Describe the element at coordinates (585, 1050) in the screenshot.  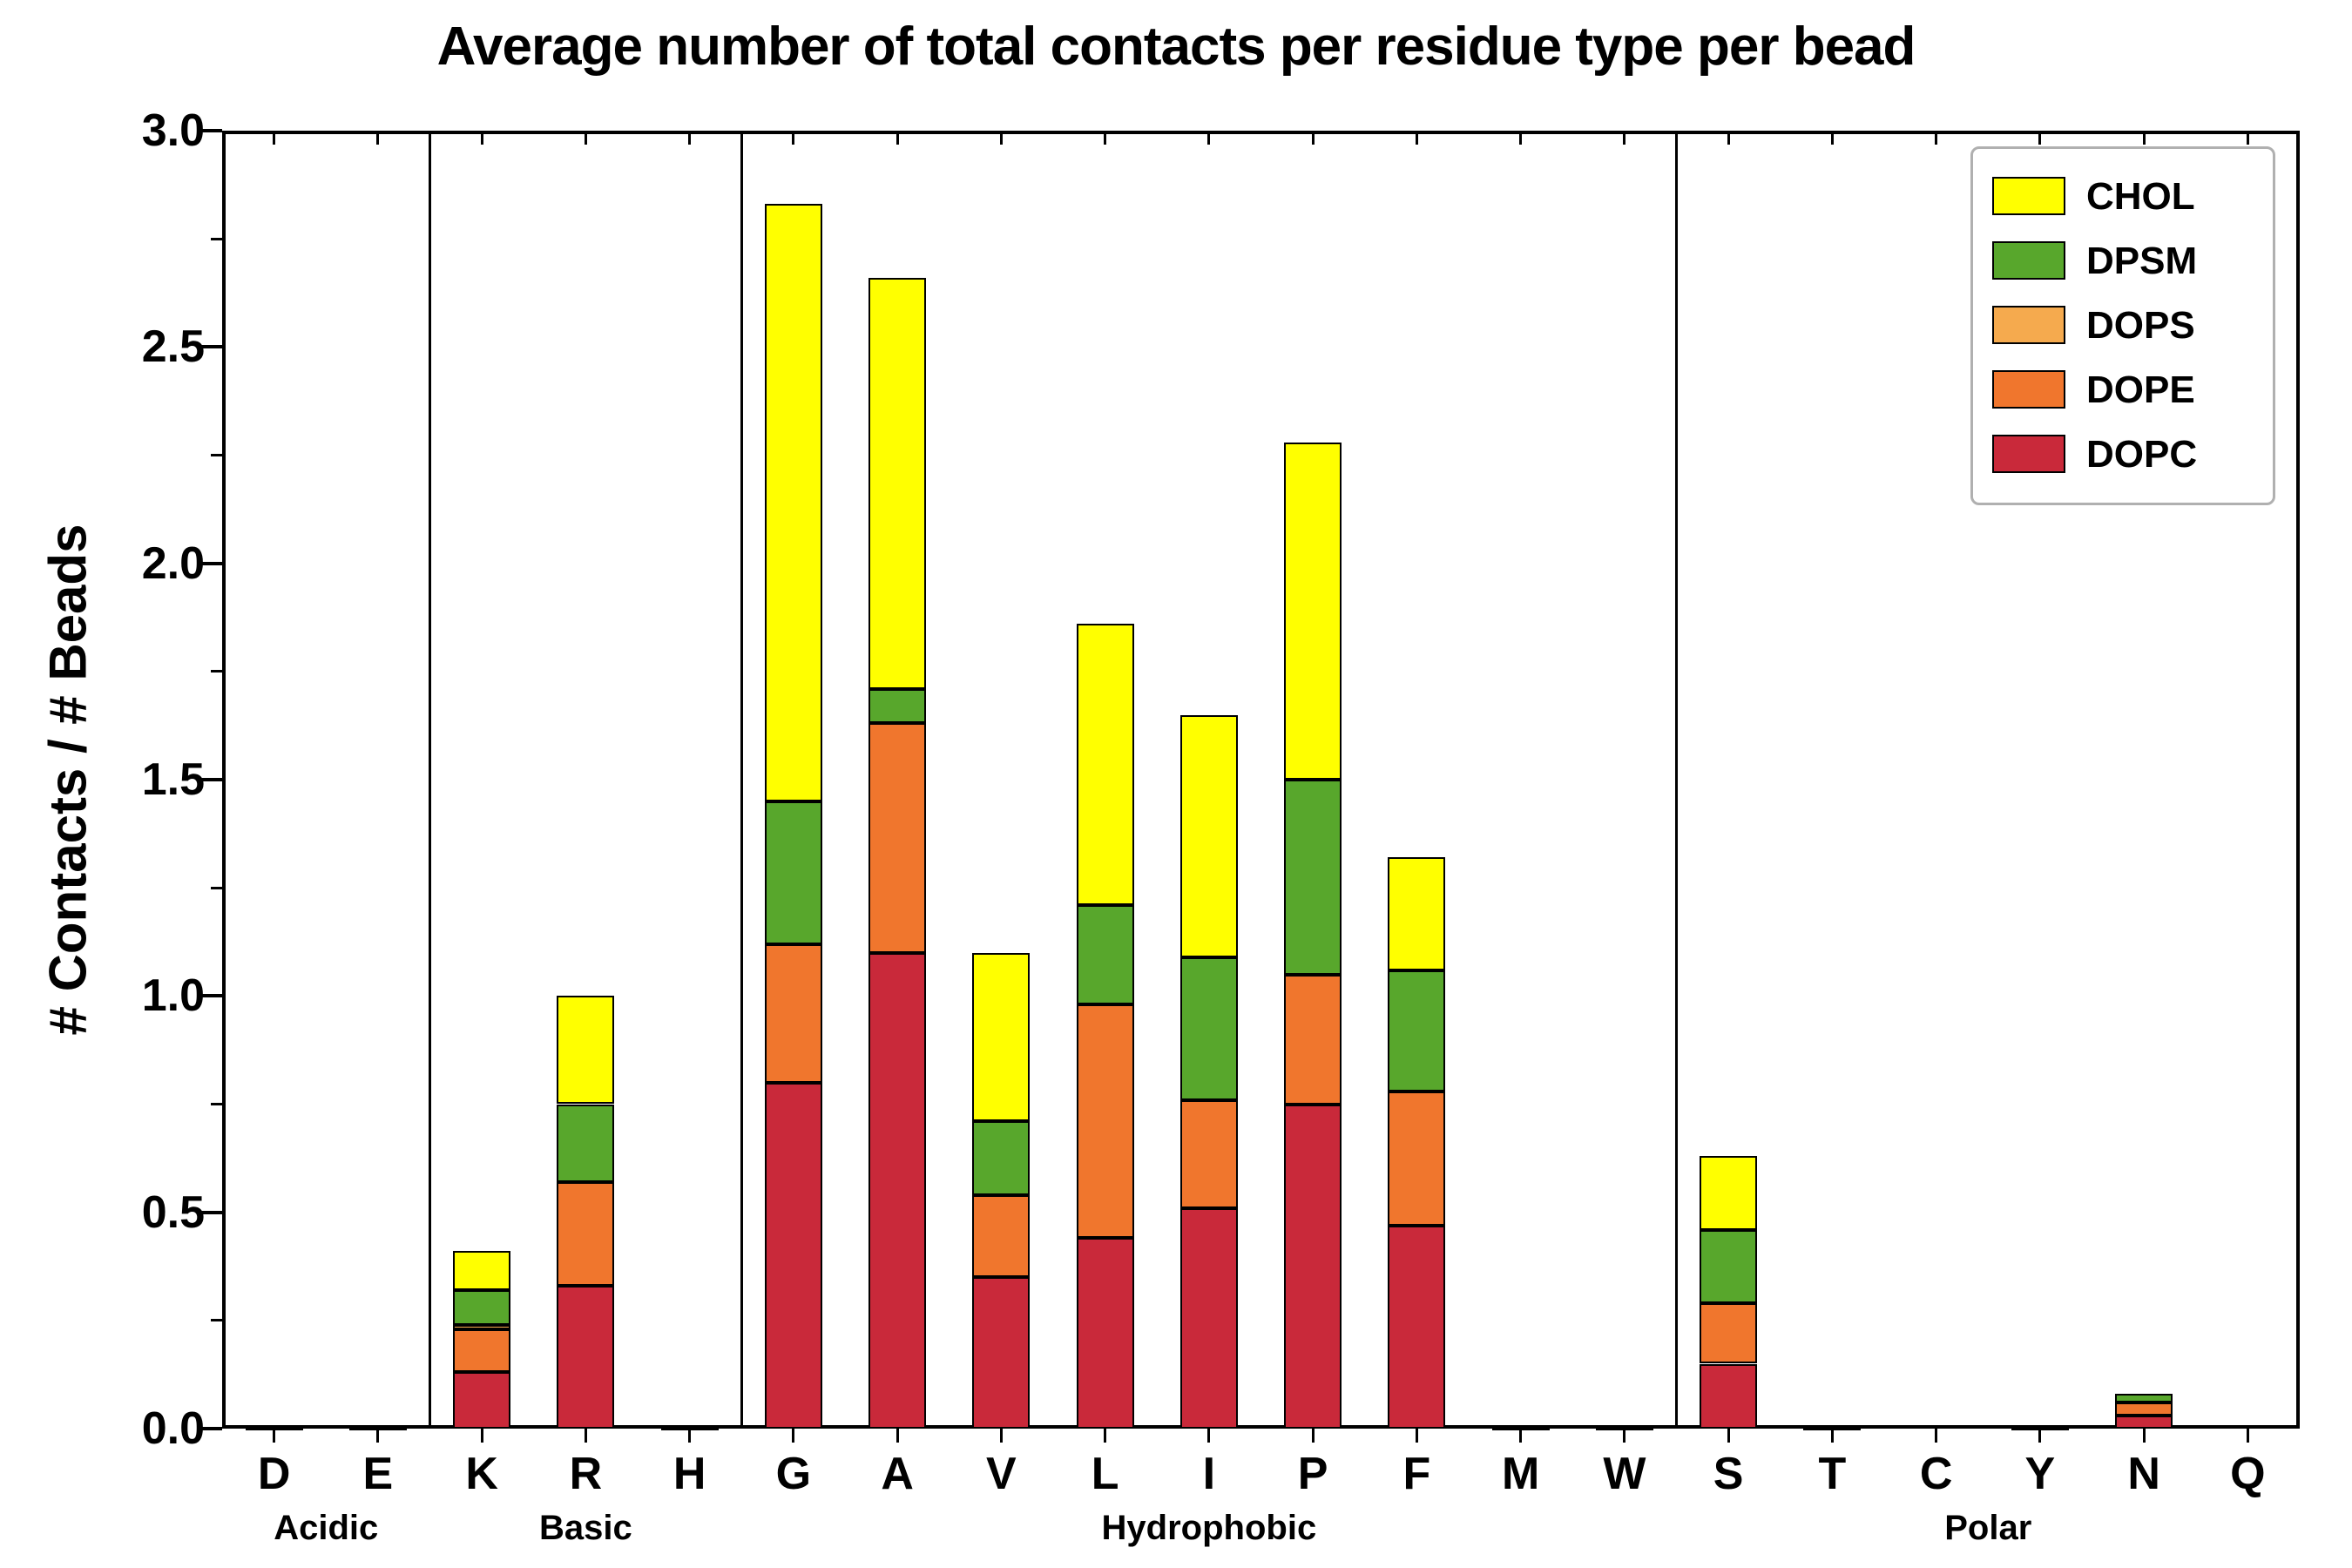
I see `bar-R-chol` at that location.